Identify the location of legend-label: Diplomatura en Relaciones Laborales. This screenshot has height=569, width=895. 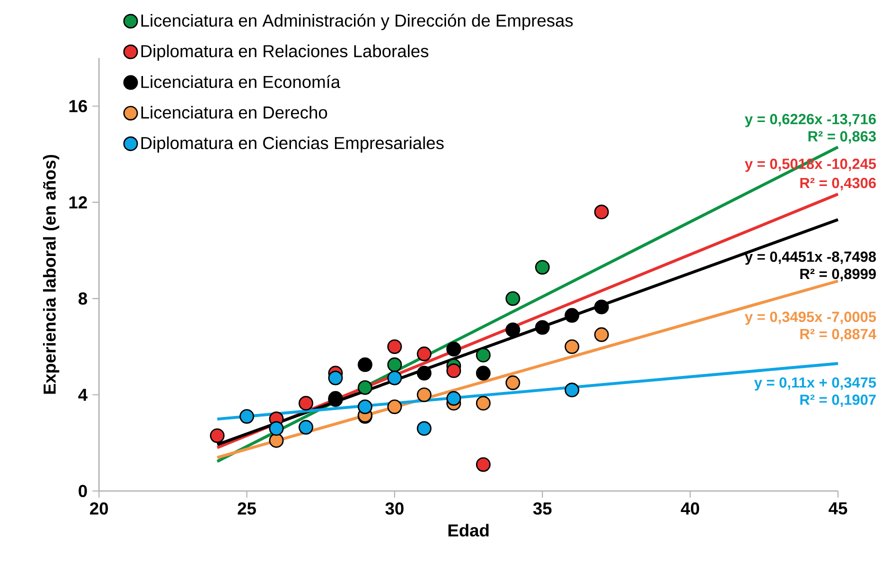
(284, 52).